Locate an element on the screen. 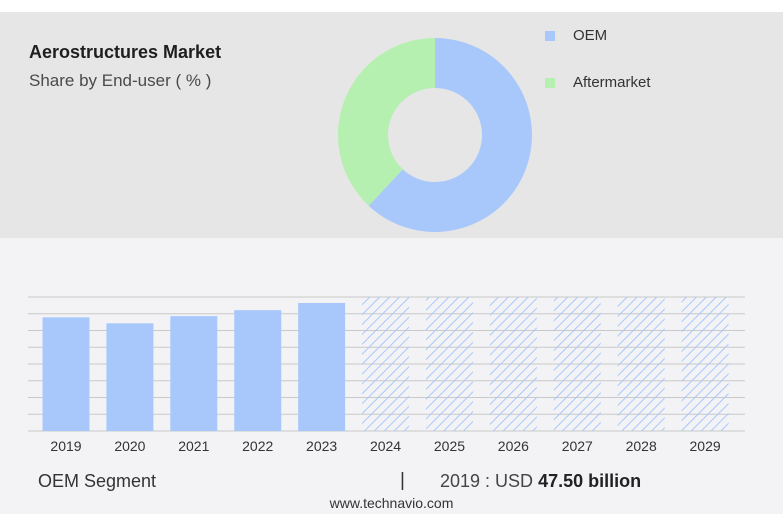 This screenshot has width=783, height=514. legend-item-oem: OEM is located at coordinates (576, 35).